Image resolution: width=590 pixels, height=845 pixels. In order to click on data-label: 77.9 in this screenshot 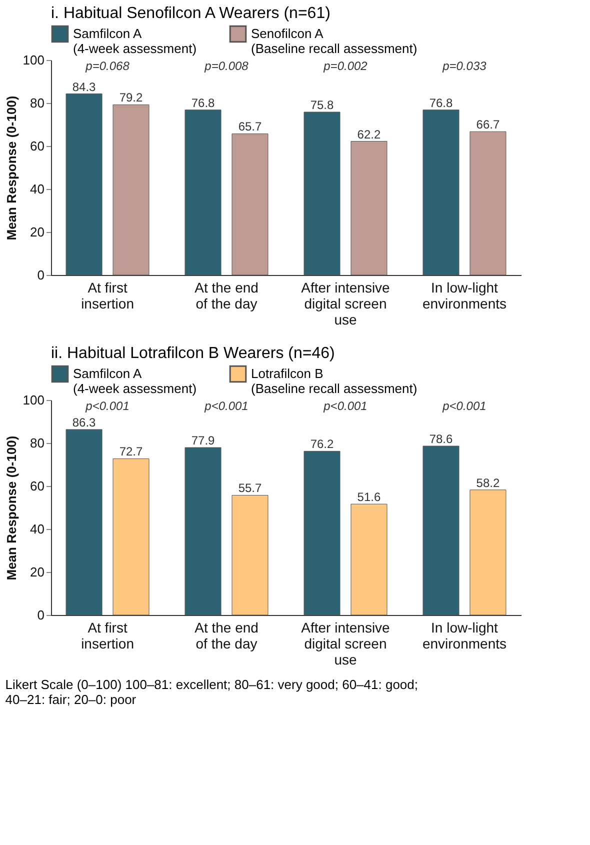, I will do `click(203, 441)`.